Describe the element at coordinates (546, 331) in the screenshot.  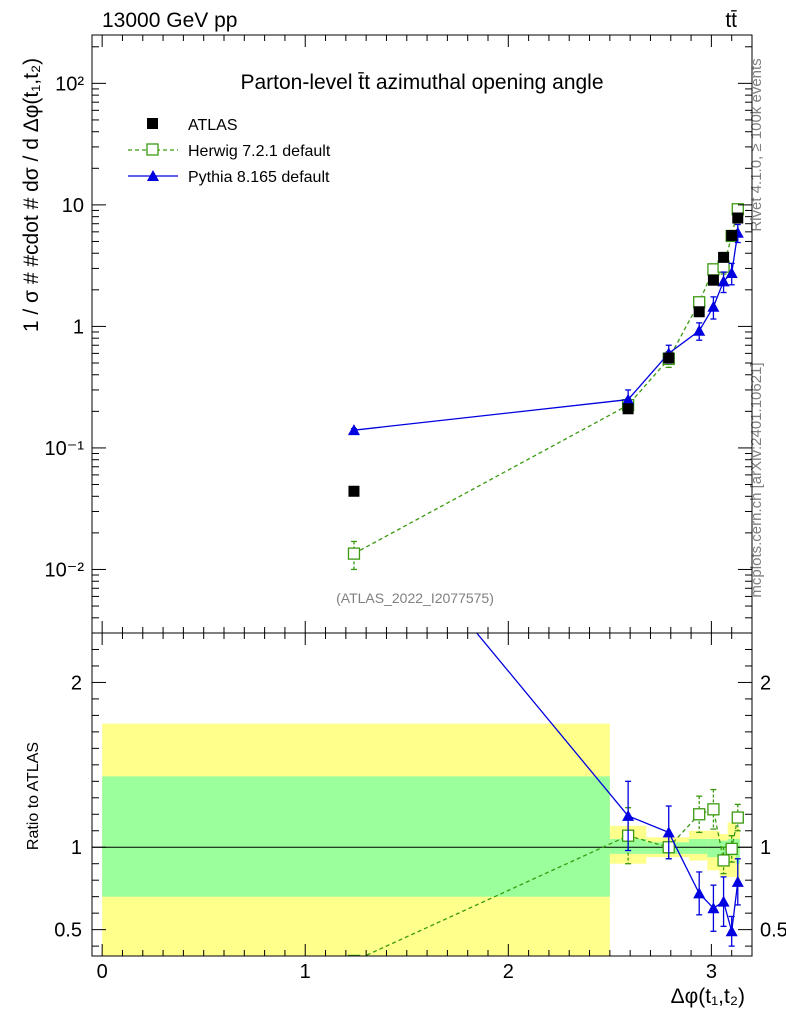
I see `main-series-2-line` at that location.